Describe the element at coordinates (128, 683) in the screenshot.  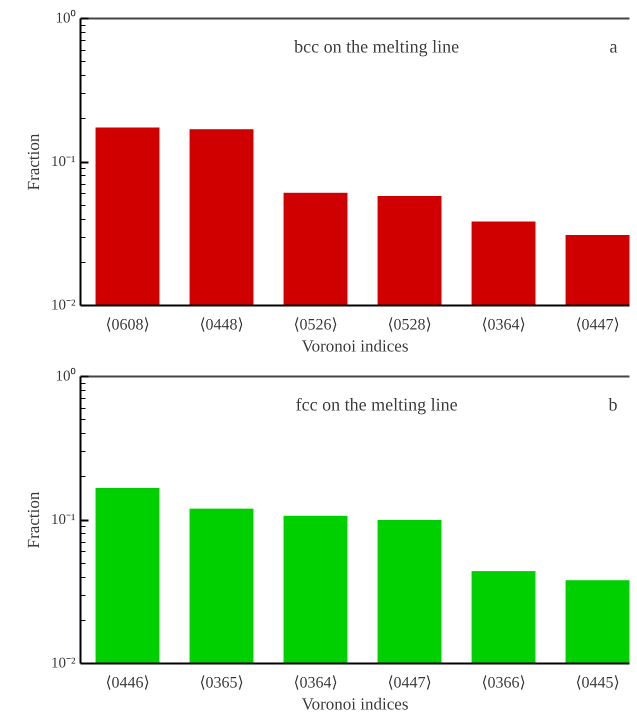
I see `x-tick-label: ⟨0446⟩` at that location.